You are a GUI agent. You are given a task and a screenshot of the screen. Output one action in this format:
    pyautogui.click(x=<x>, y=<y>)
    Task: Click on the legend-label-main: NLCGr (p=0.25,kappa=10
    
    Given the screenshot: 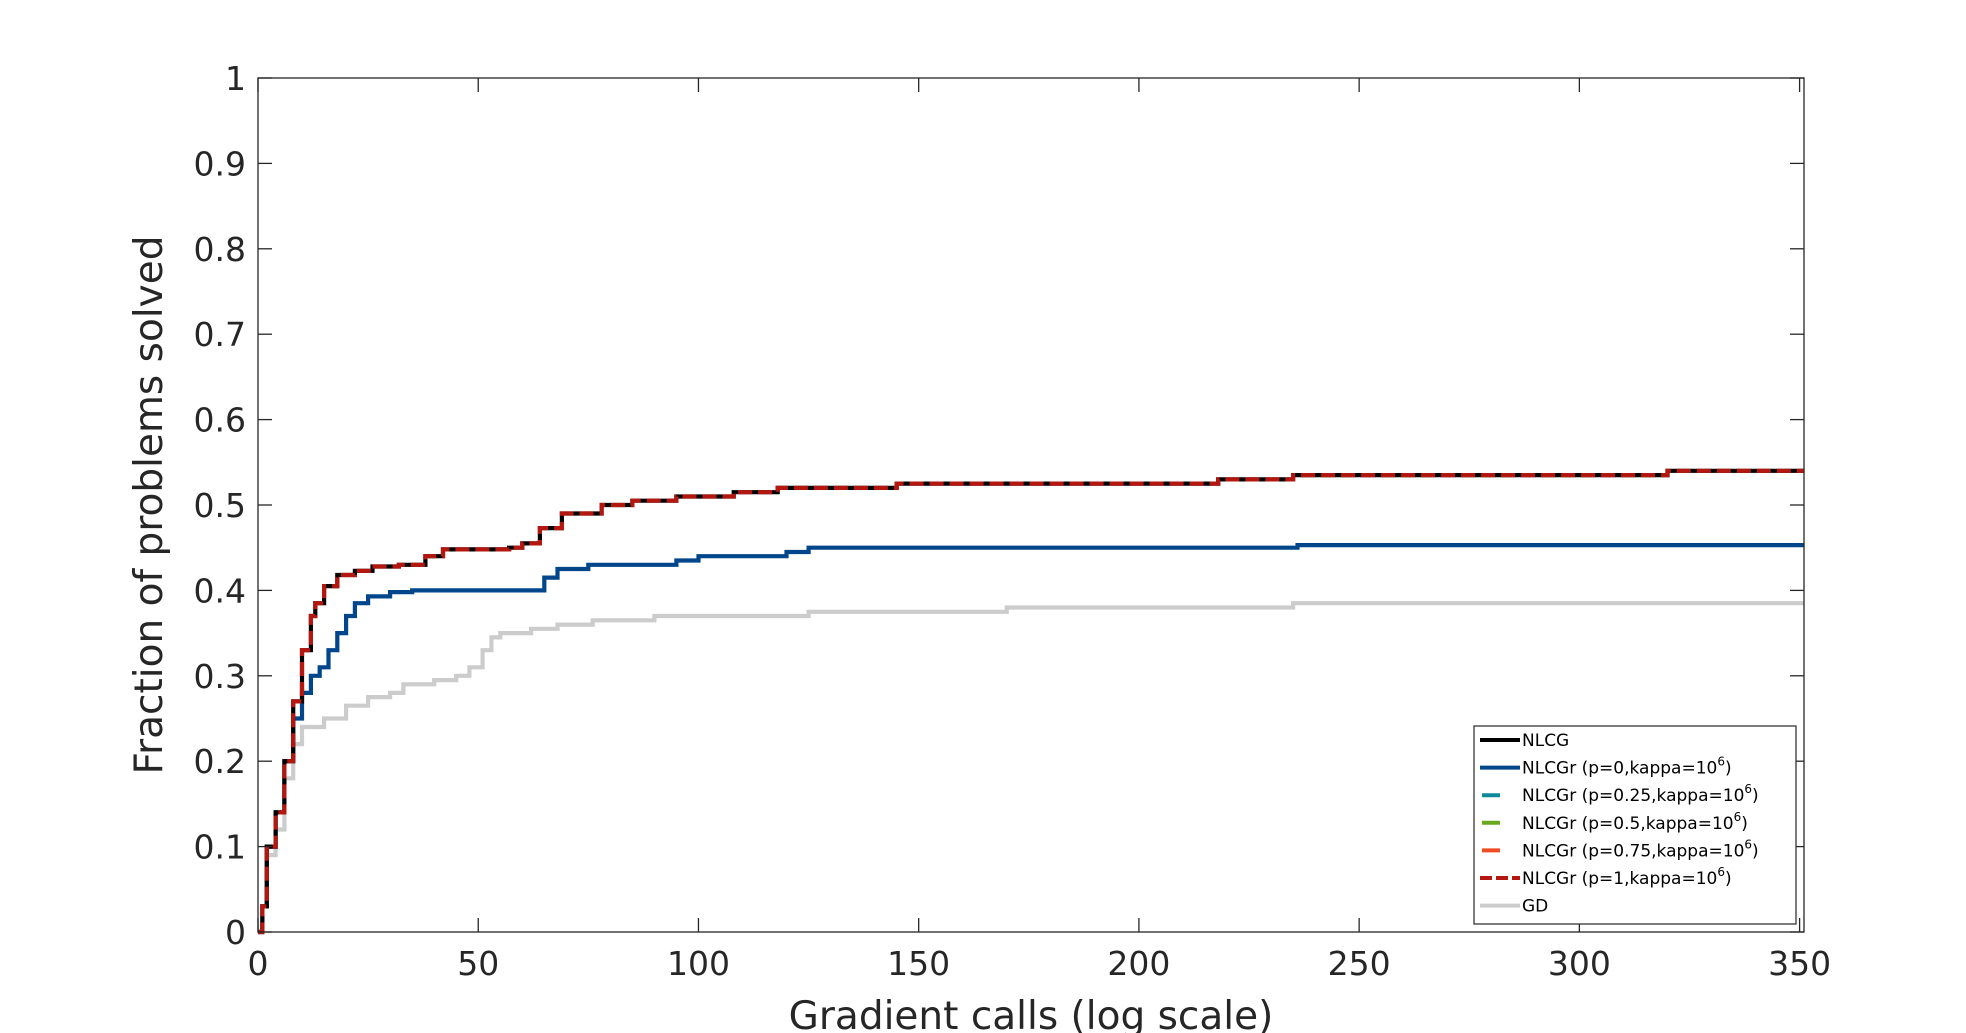 What is the action you would take?
    pyautogui.click(x=1633, y=796)
    